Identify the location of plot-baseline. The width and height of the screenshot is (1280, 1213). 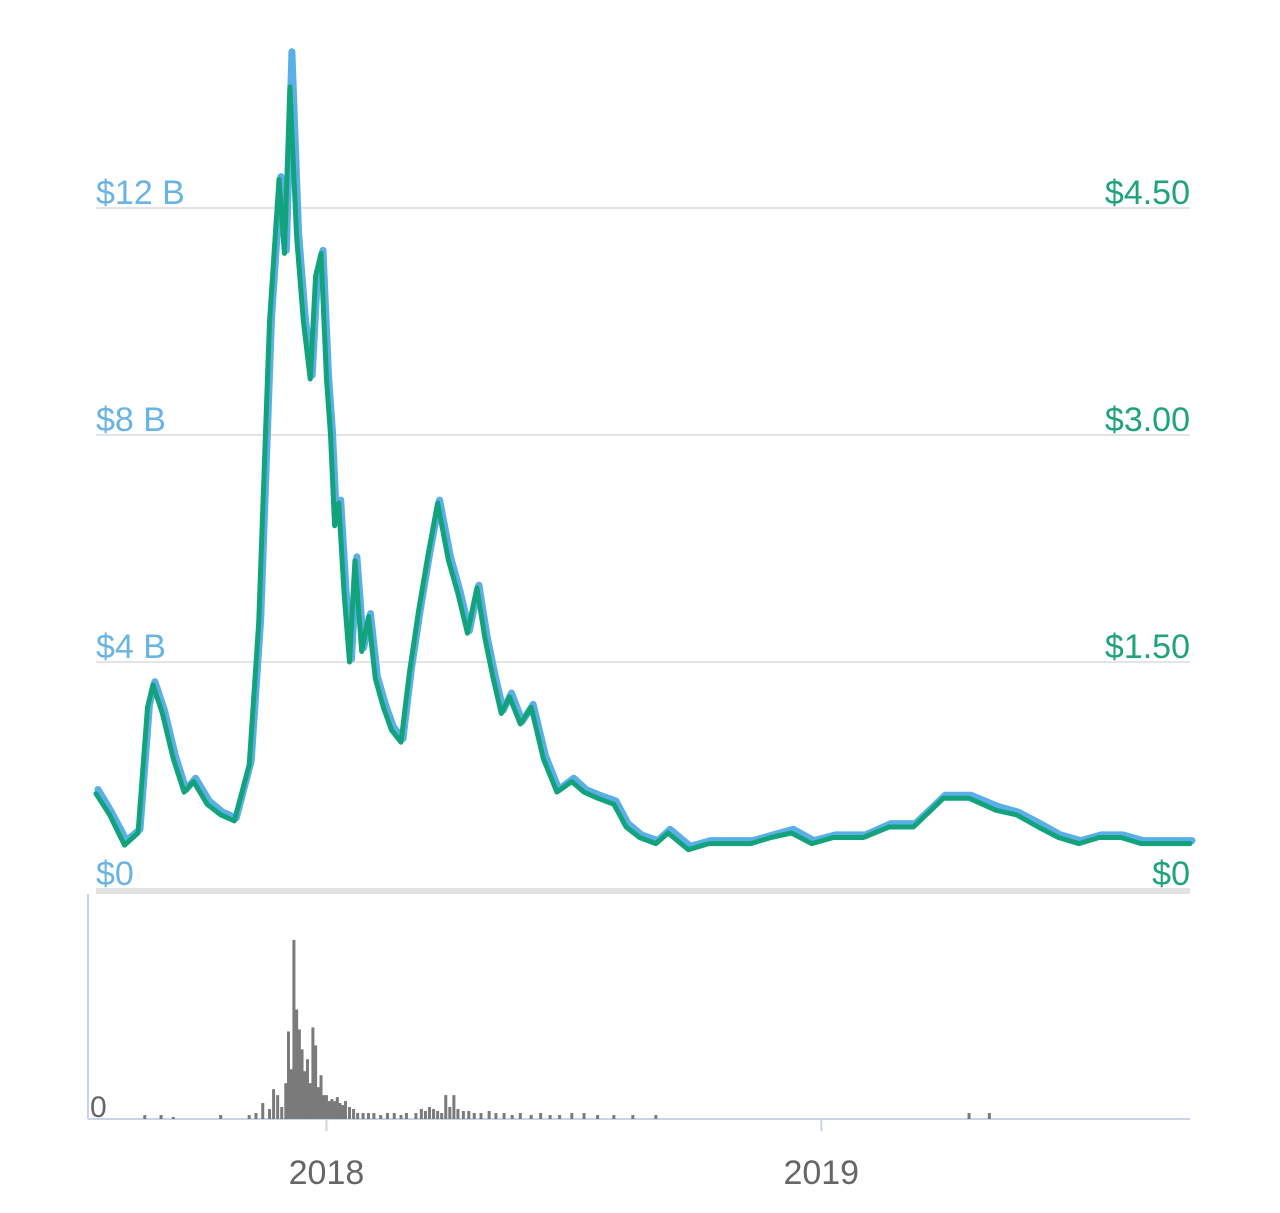
(643, 891).